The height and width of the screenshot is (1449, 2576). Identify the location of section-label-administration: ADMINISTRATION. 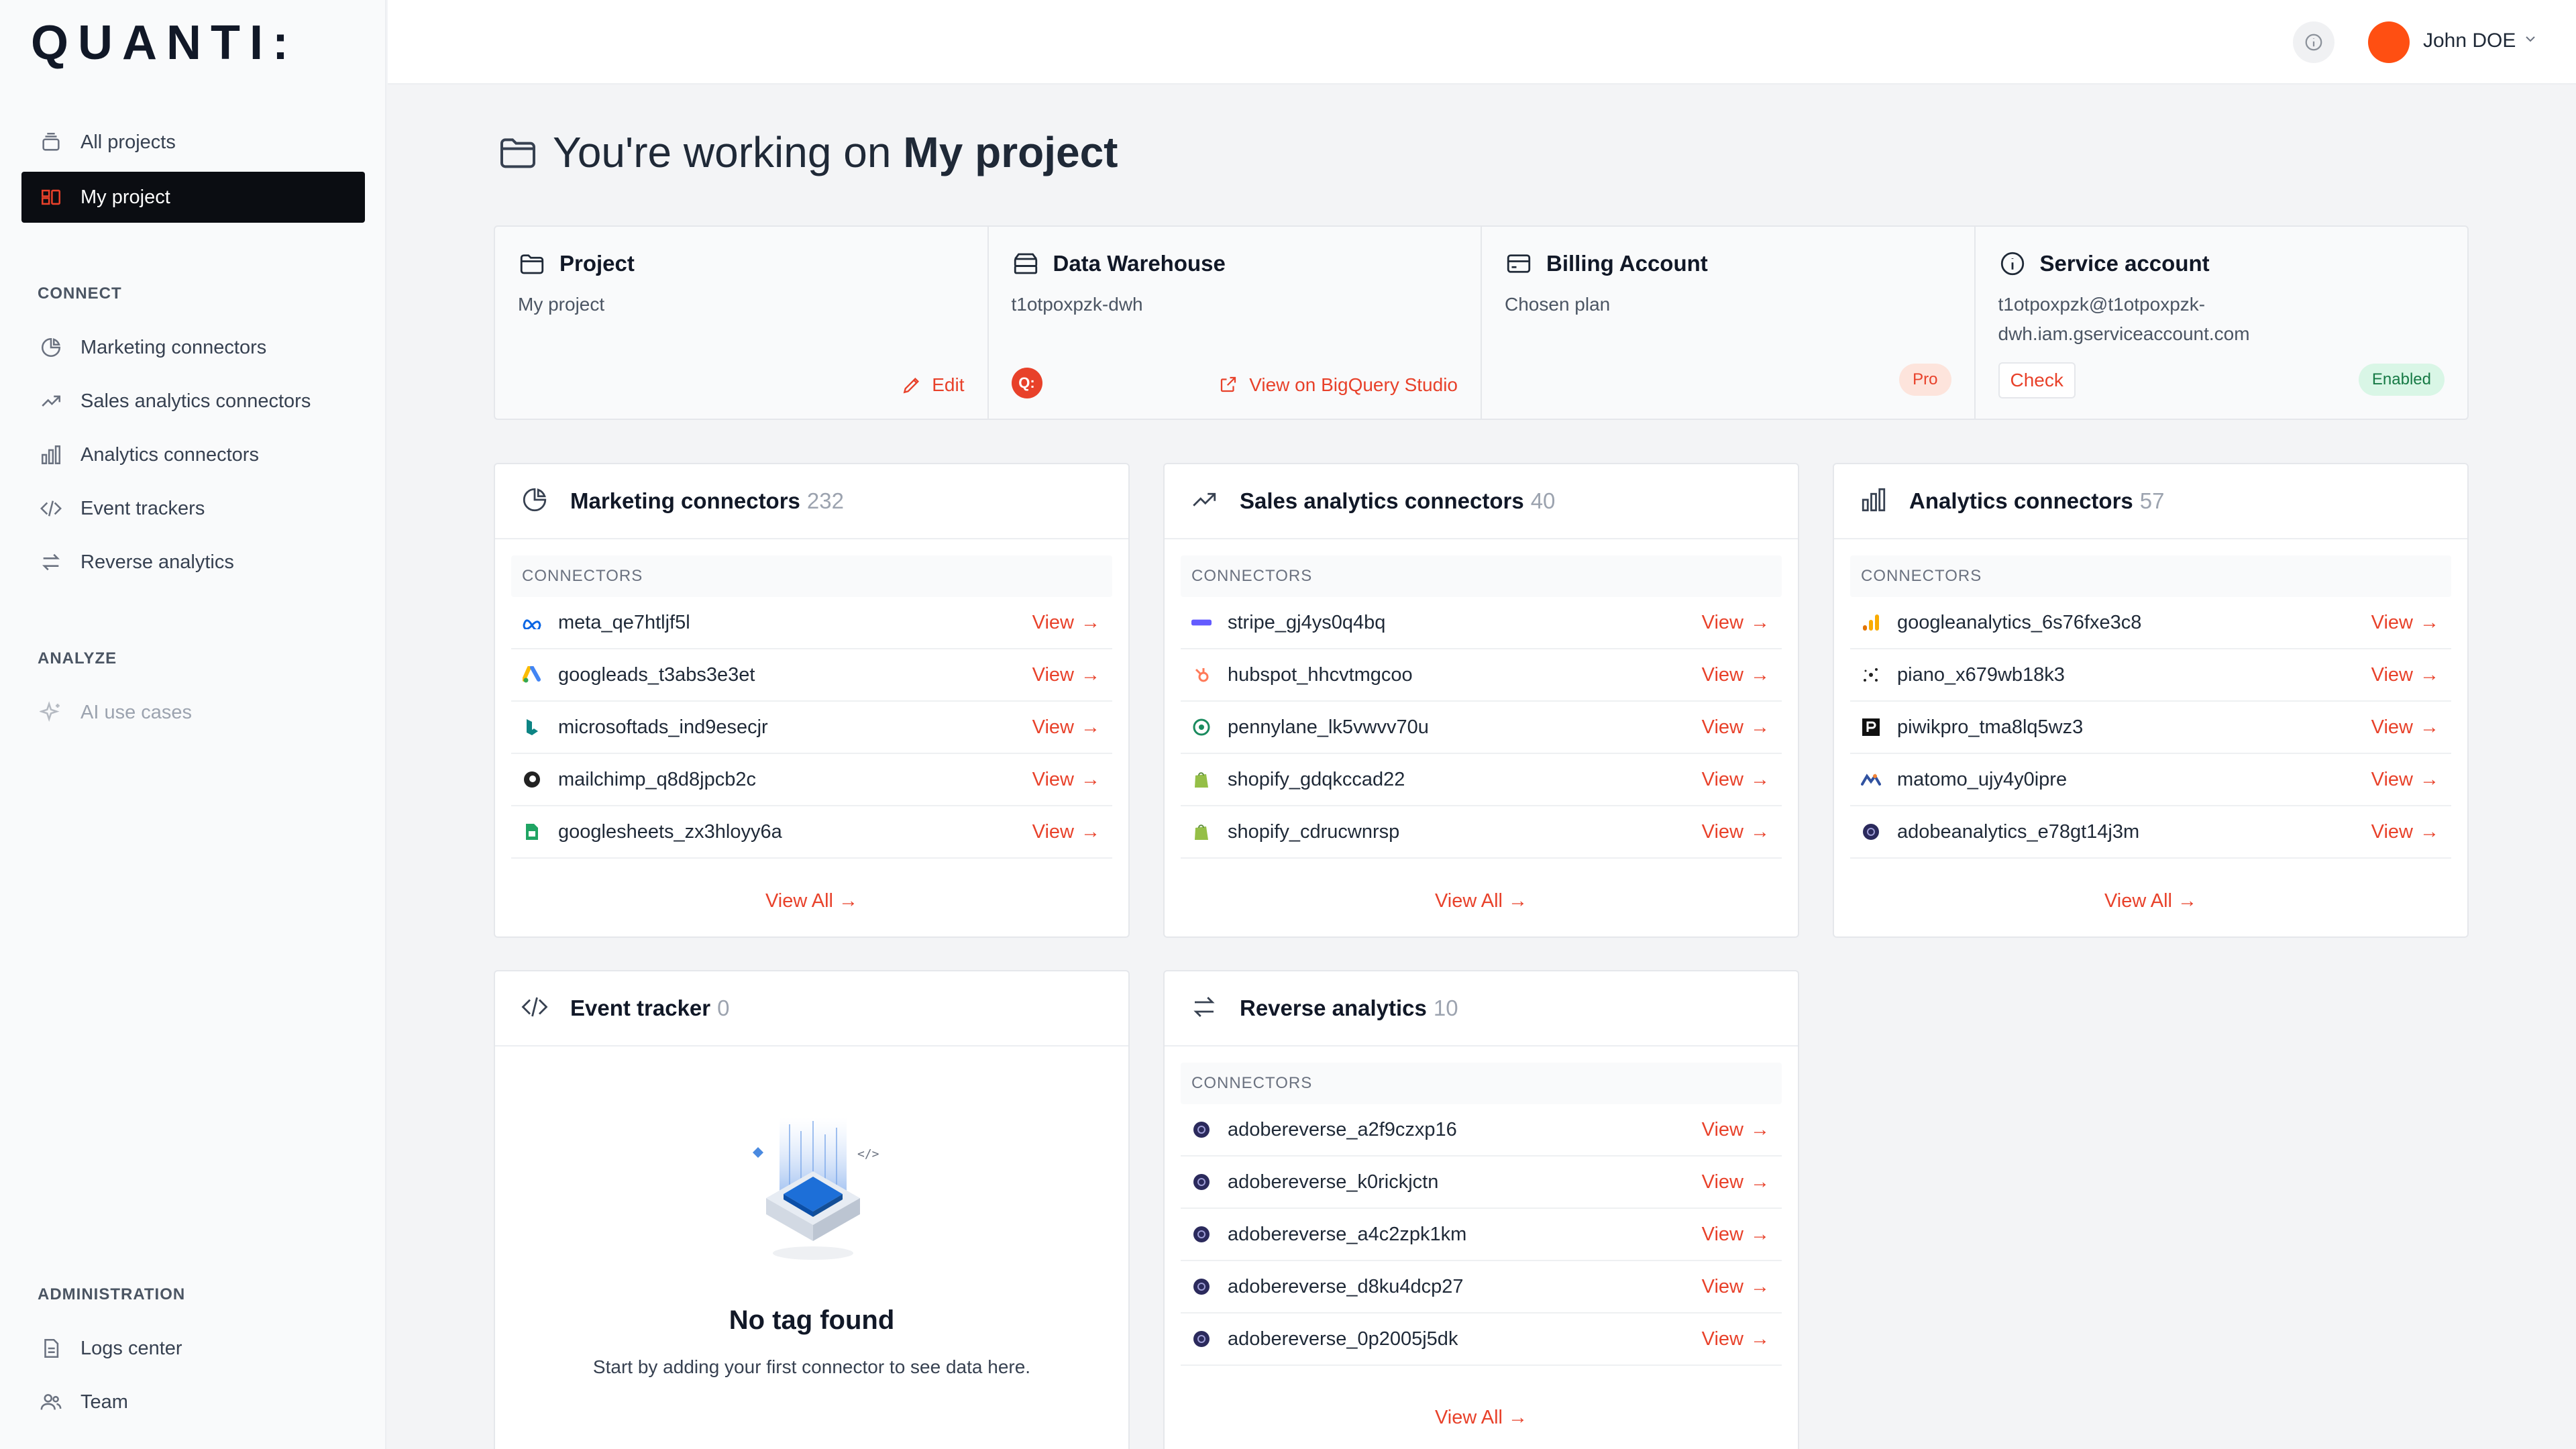
(112, 1294).